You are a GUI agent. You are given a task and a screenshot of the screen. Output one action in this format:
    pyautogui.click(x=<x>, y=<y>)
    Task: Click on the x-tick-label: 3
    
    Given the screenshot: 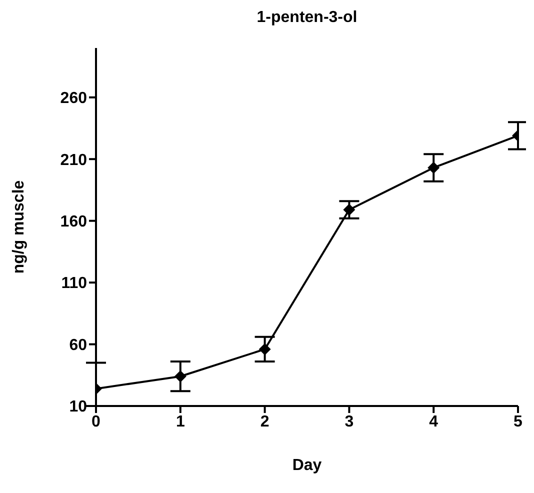 What is the action you would take?
    pyautogui.click(x=349, y=421)
    